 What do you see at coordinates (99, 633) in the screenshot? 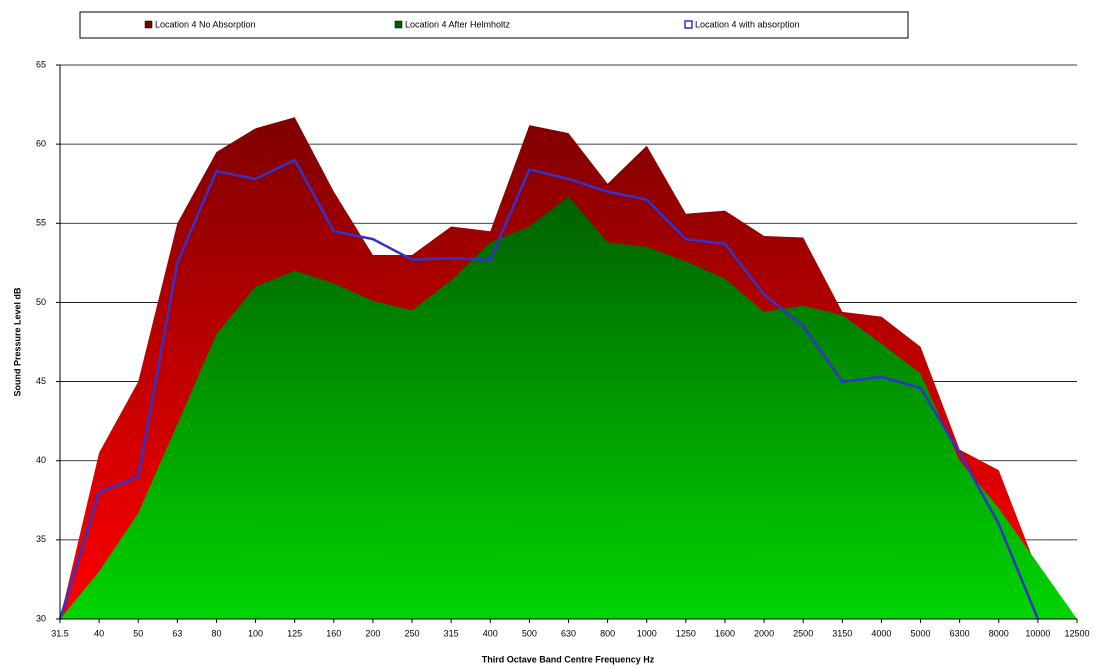
I see `x-tick-label: 40` at bounding box center [99, 633].